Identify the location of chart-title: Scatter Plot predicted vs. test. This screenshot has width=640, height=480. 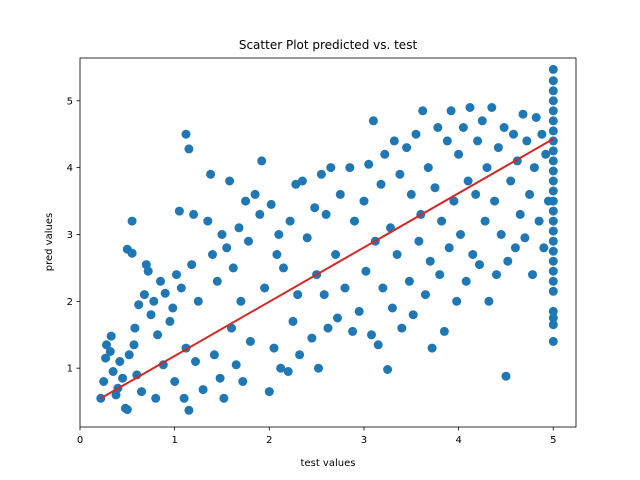
(328, 45).